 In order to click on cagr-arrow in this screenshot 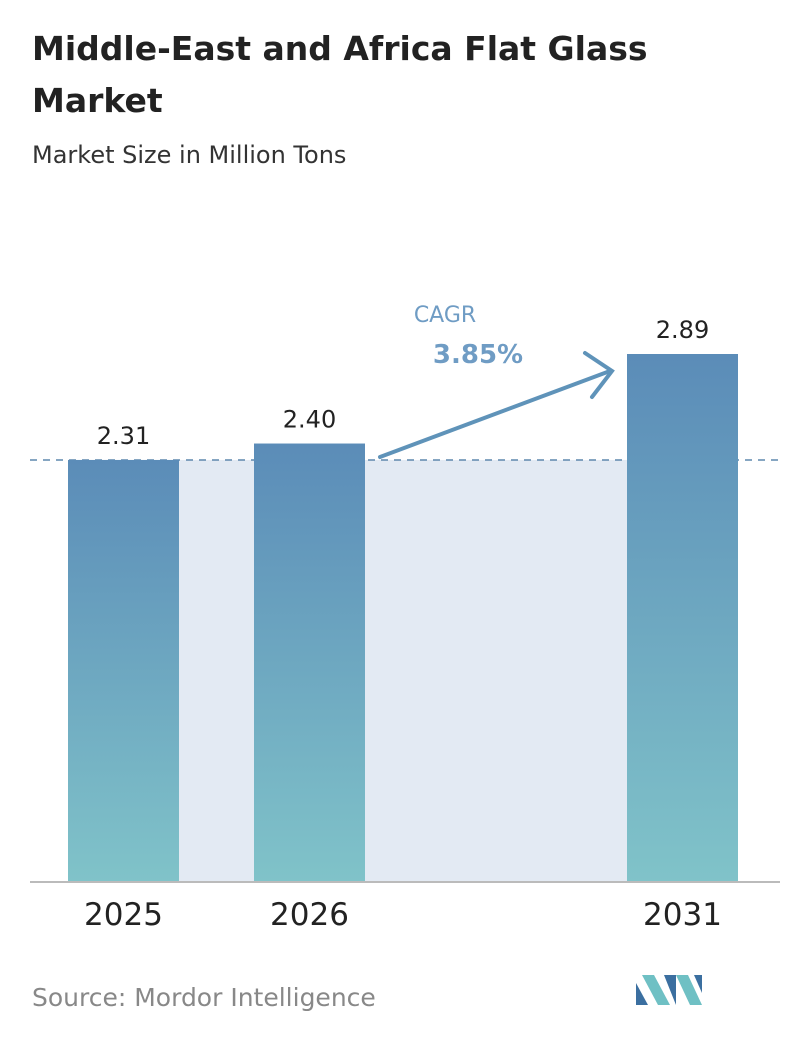, I will do `click(496, 405)`.